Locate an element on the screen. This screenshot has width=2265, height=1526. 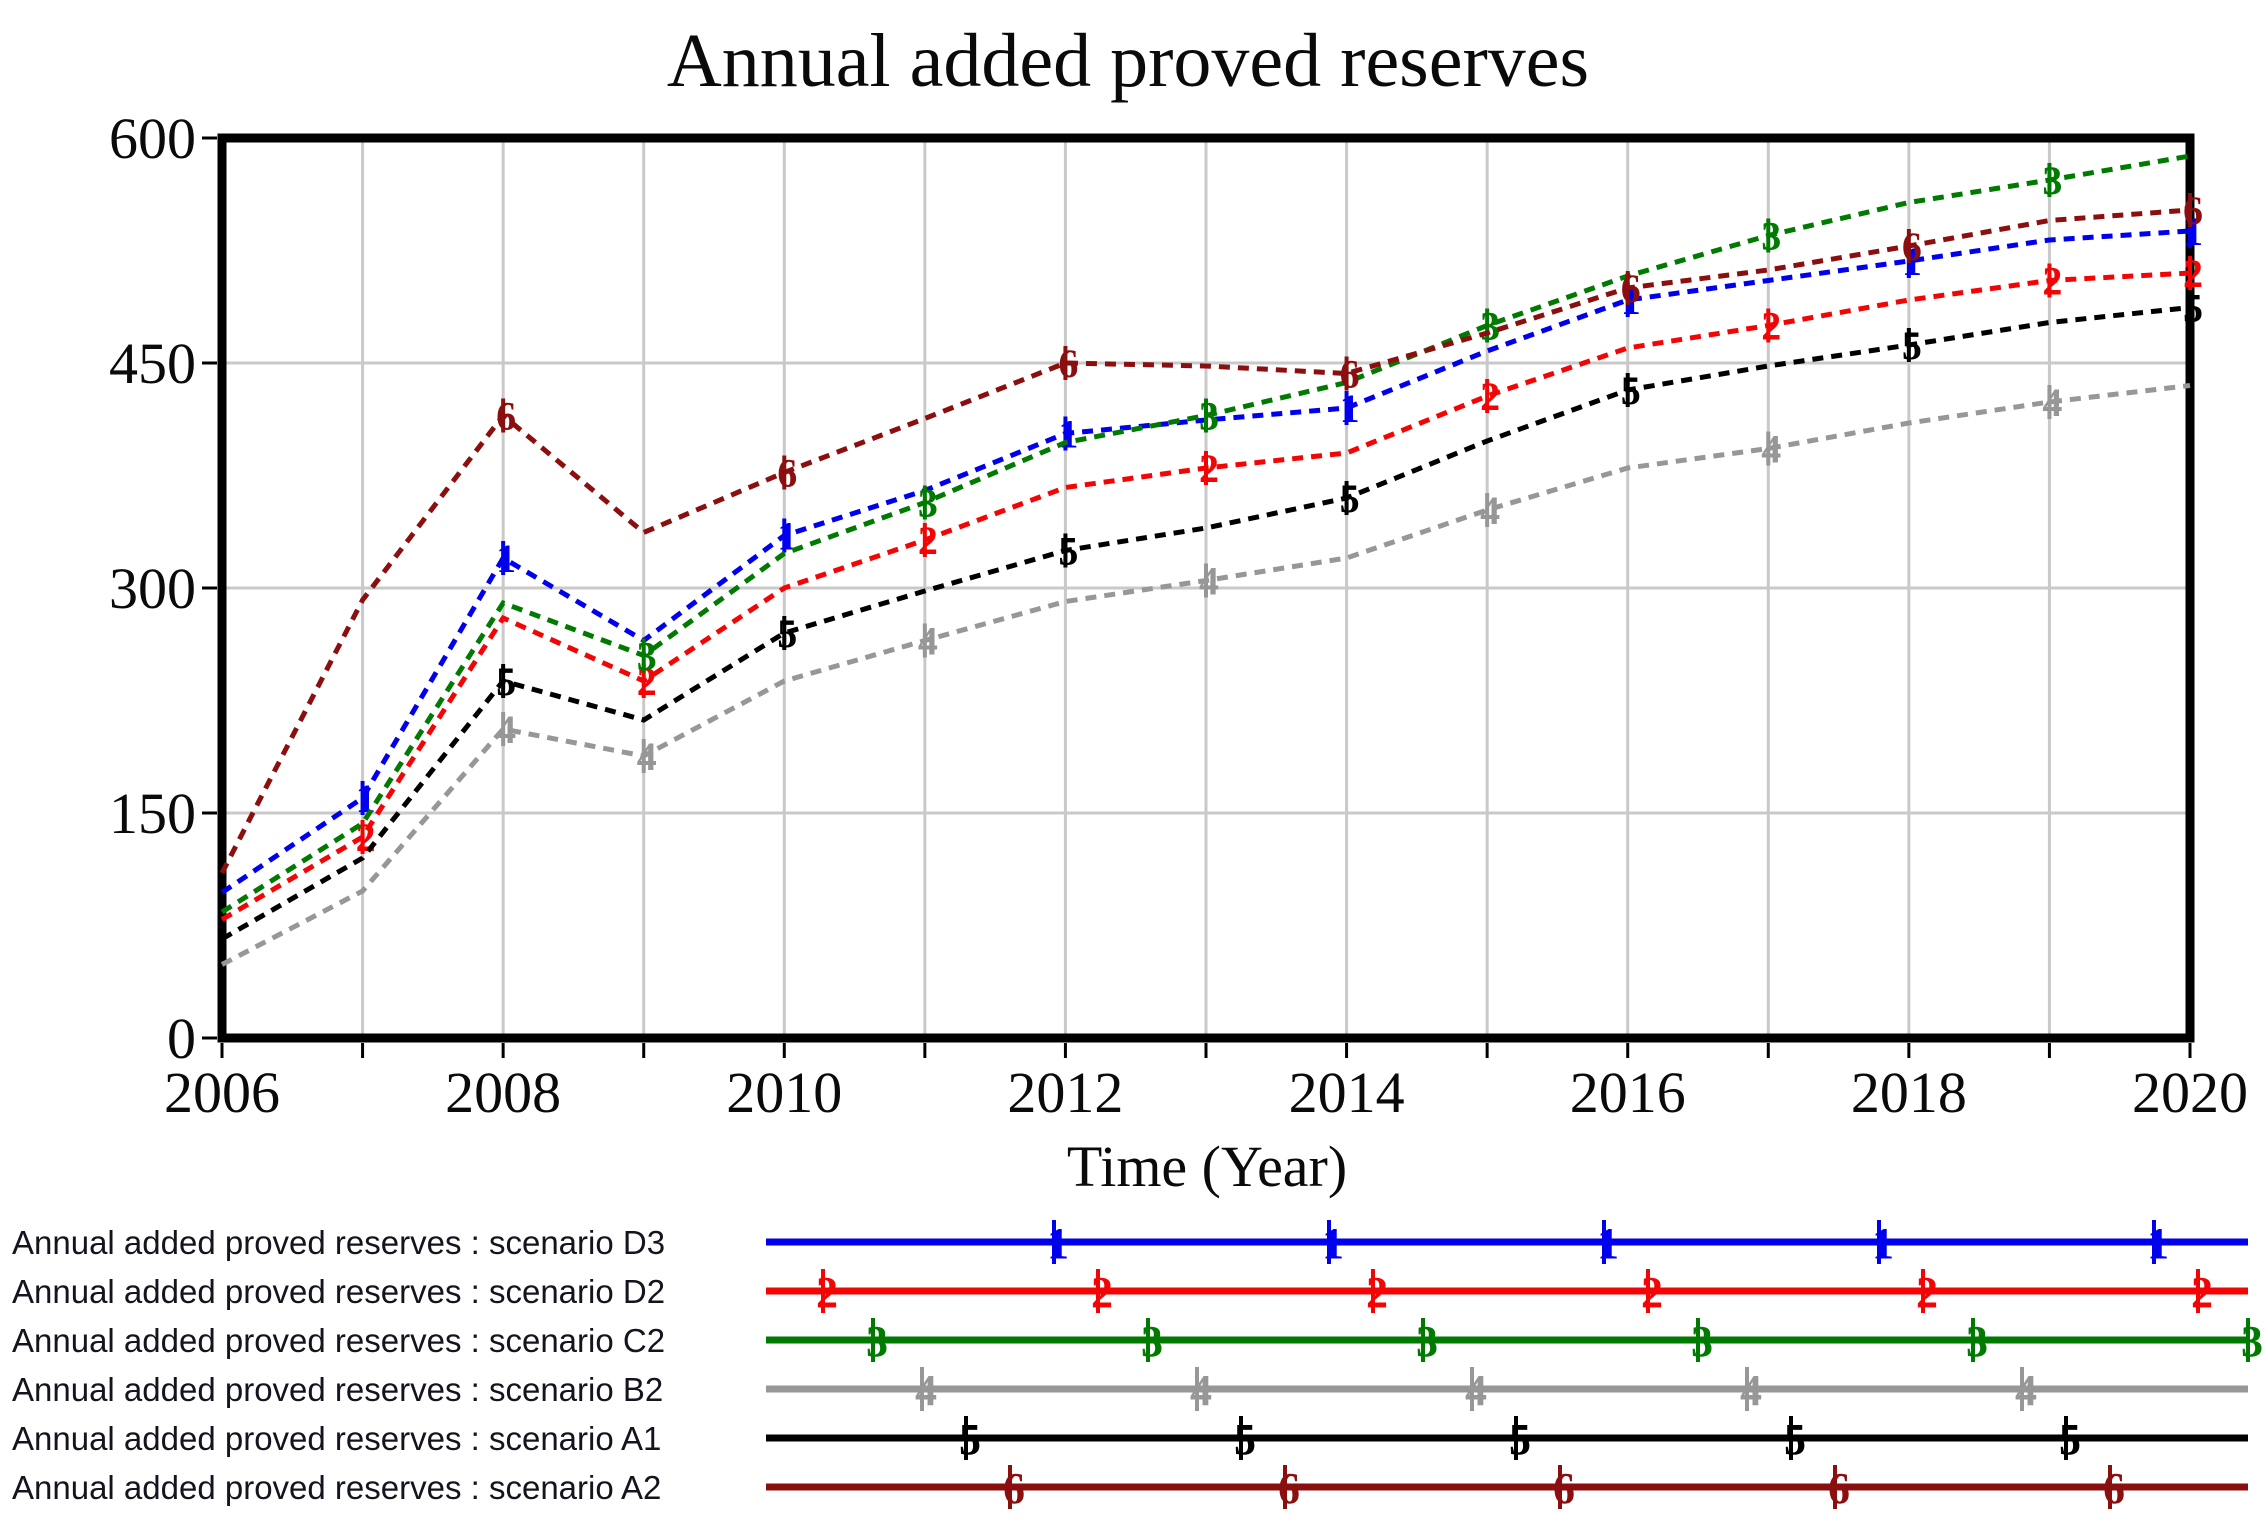
x-tick-label: 2016 is located at coordinates (1628, 1092).